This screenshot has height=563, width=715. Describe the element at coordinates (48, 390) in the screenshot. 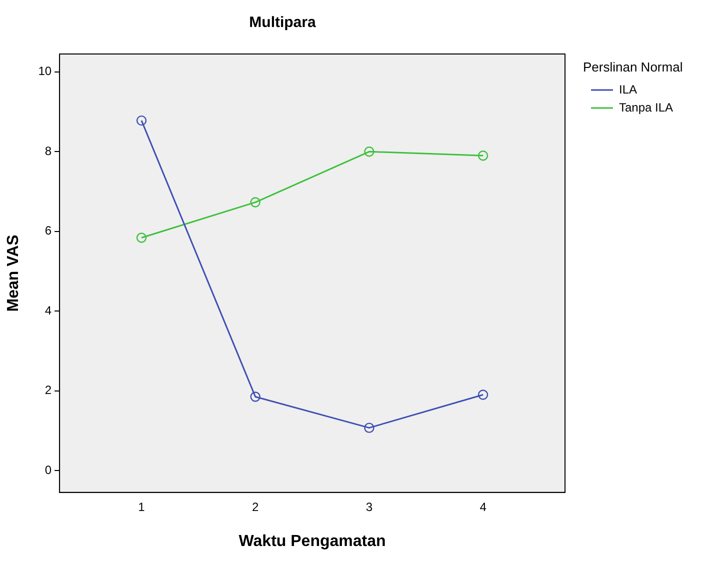

I see `y-tick-label: 2` at that location.